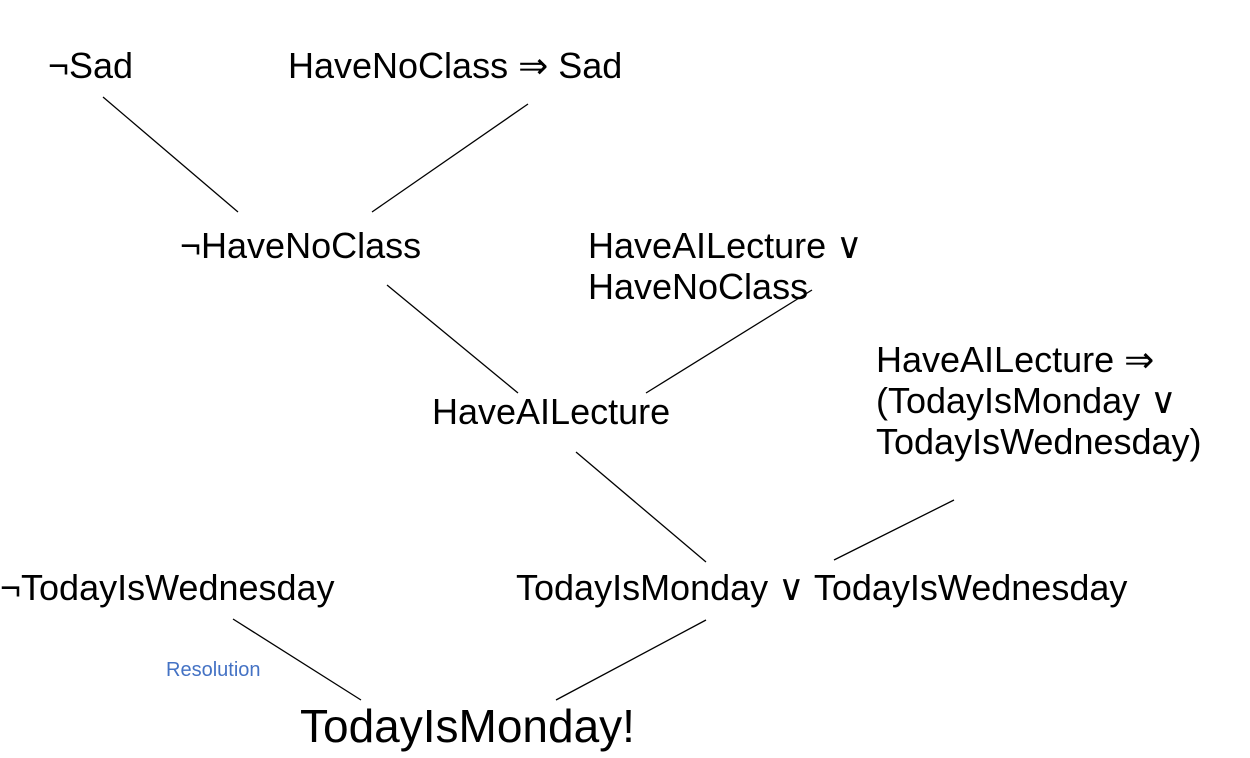 The height and width of the screenshot is (758, 1250). What do you see at coordinates (551, 411) in the screenshot?
I see `node-haveailecture: HaveAILecture` at bounding box center [551, 411].